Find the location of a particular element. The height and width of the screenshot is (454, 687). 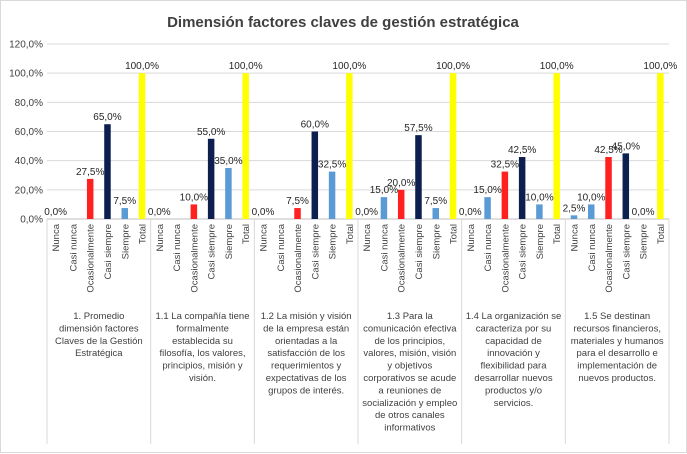

data-label: 57,5% is located at coordinates (418, 128).